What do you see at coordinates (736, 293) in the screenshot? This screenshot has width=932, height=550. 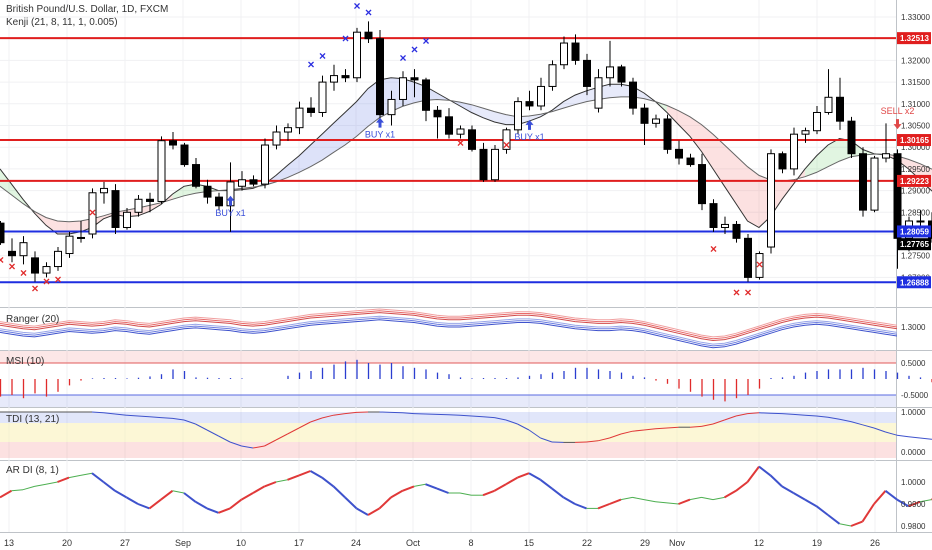 I see `signal-x-marker-18: ×` at bounding box center [736, 293].